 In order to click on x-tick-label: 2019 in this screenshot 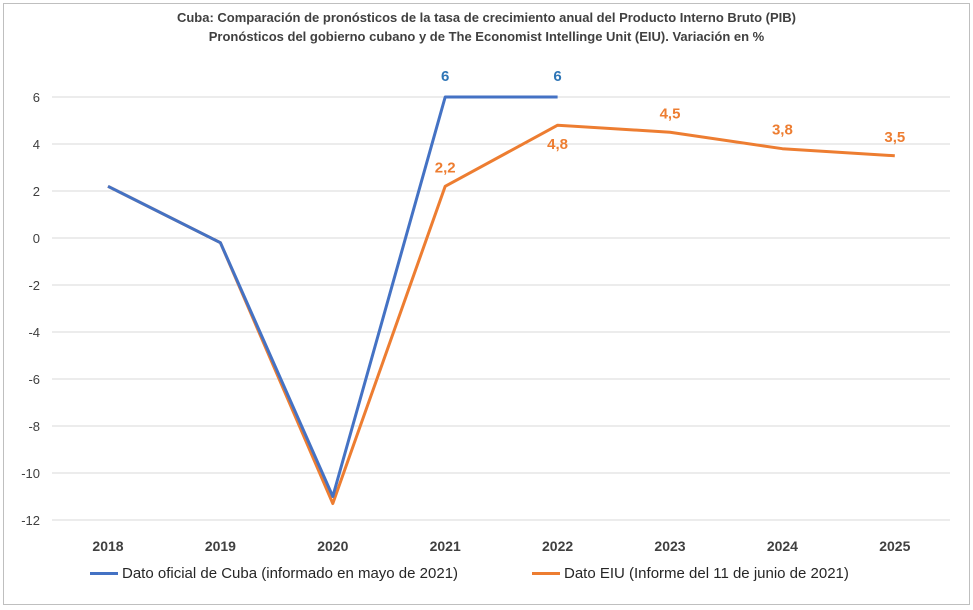, I will do `click(220, 546)`.